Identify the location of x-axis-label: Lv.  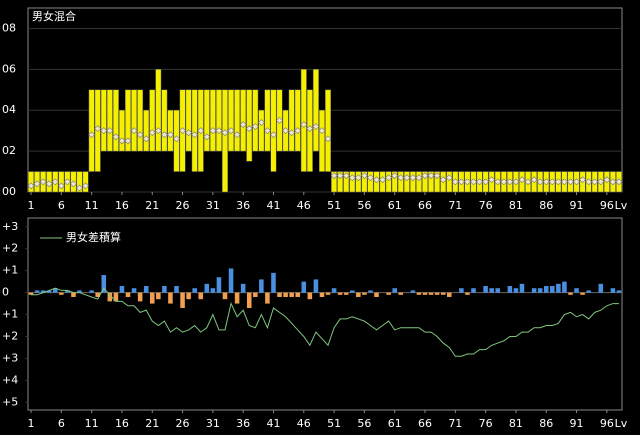
(621, 423).